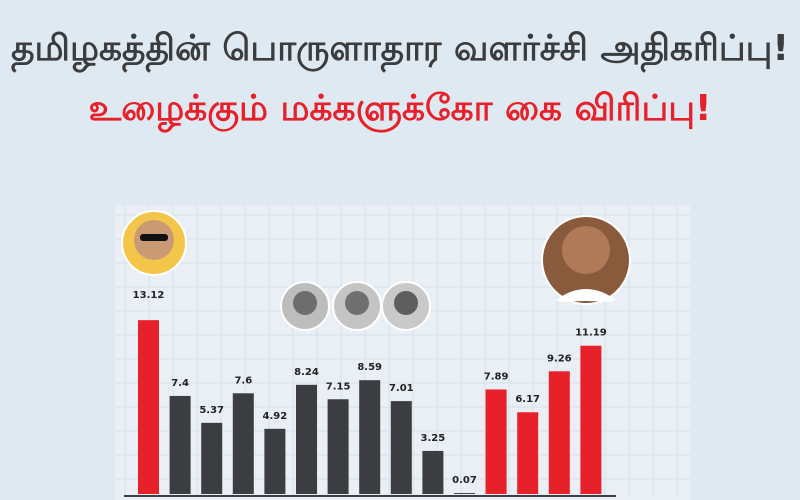 The image size is (800, 500). Describe the element at coordinates (496, 376) in the screenshot. I see `data-label: 7.89` at that location.